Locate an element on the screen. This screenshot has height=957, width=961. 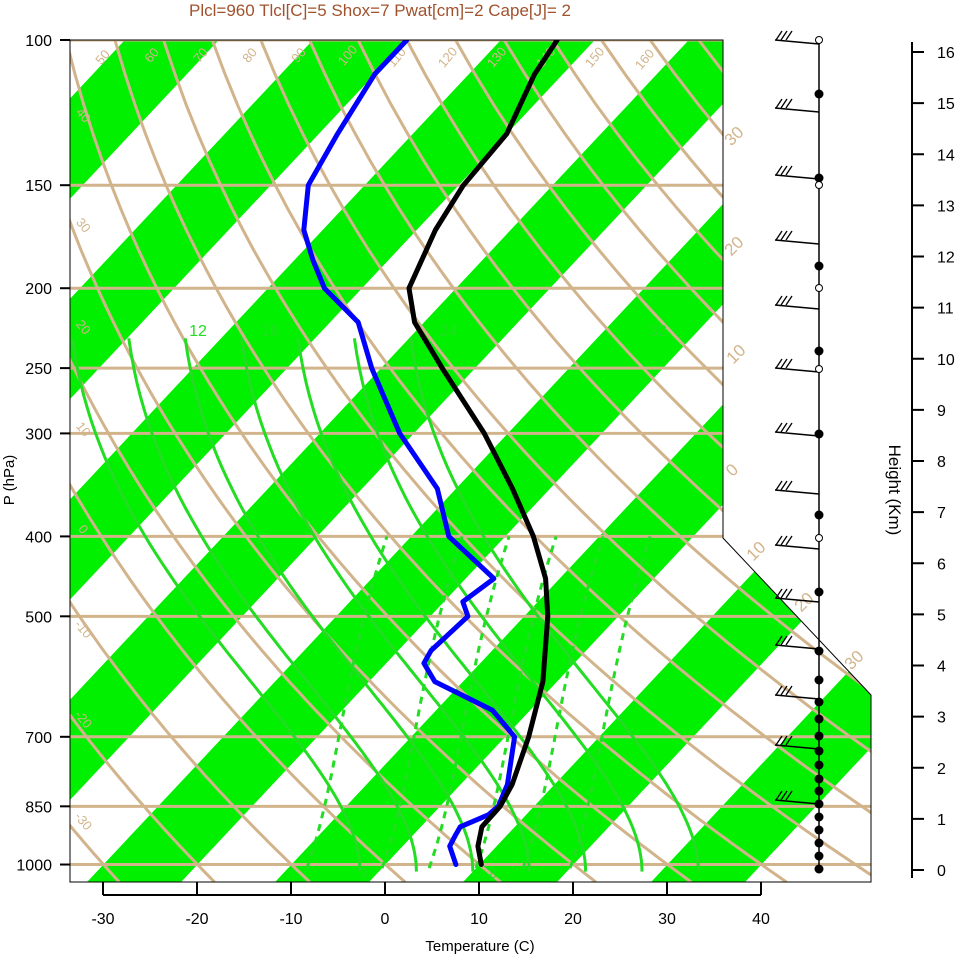
mixing-ratio-label: 12 is located at coordinates (198, 331).